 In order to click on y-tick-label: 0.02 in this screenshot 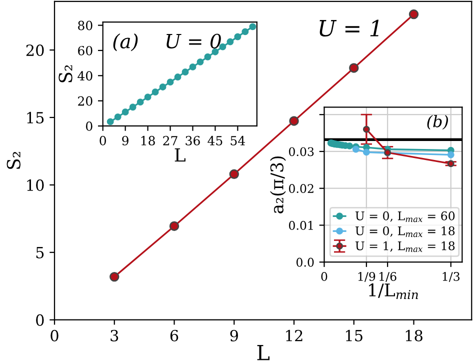, I will do `click(301, 188)`.